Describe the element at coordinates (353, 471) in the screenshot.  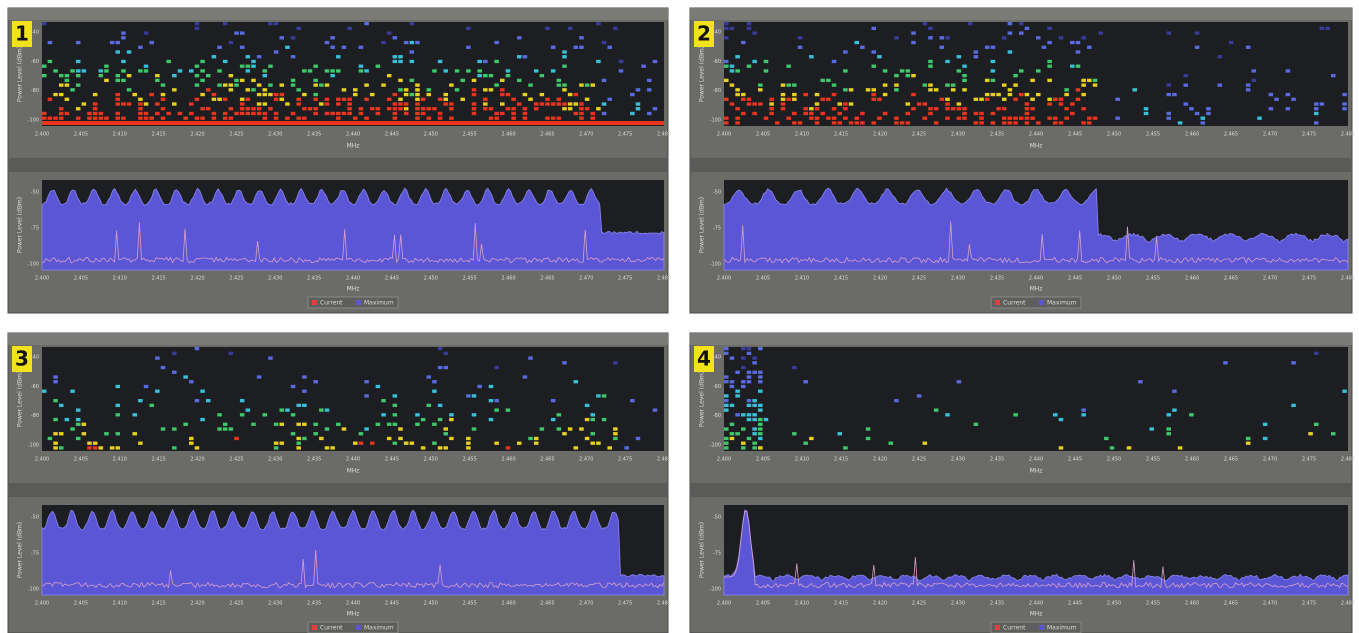
I see `x-axis-label: MHz` at that location.